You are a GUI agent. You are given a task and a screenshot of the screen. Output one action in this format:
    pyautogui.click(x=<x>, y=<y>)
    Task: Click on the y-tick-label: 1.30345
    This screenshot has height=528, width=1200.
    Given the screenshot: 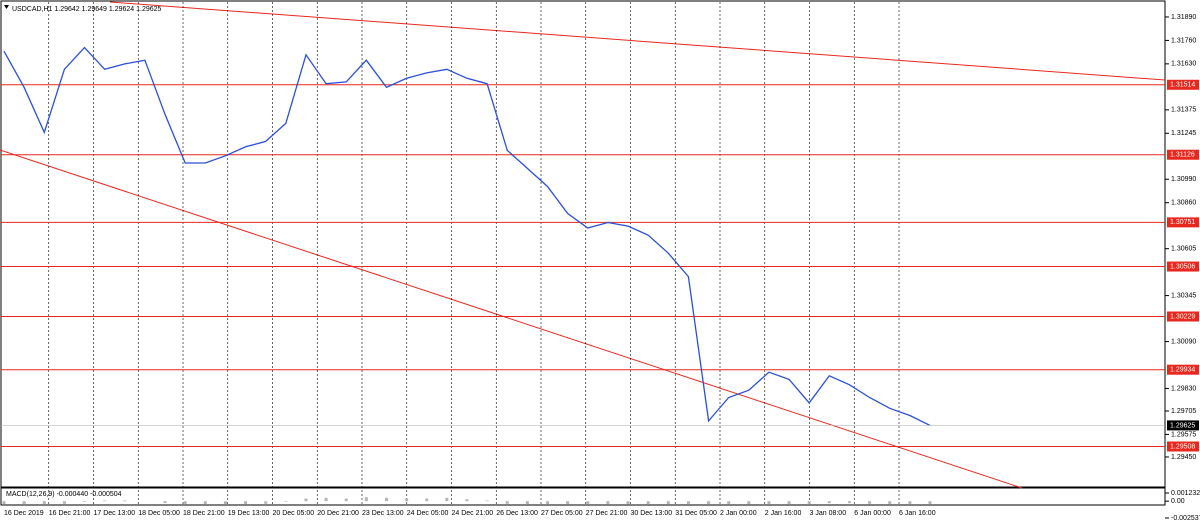 What is the action you would take?
    pyautogui.click(x=1183, y=295)
    